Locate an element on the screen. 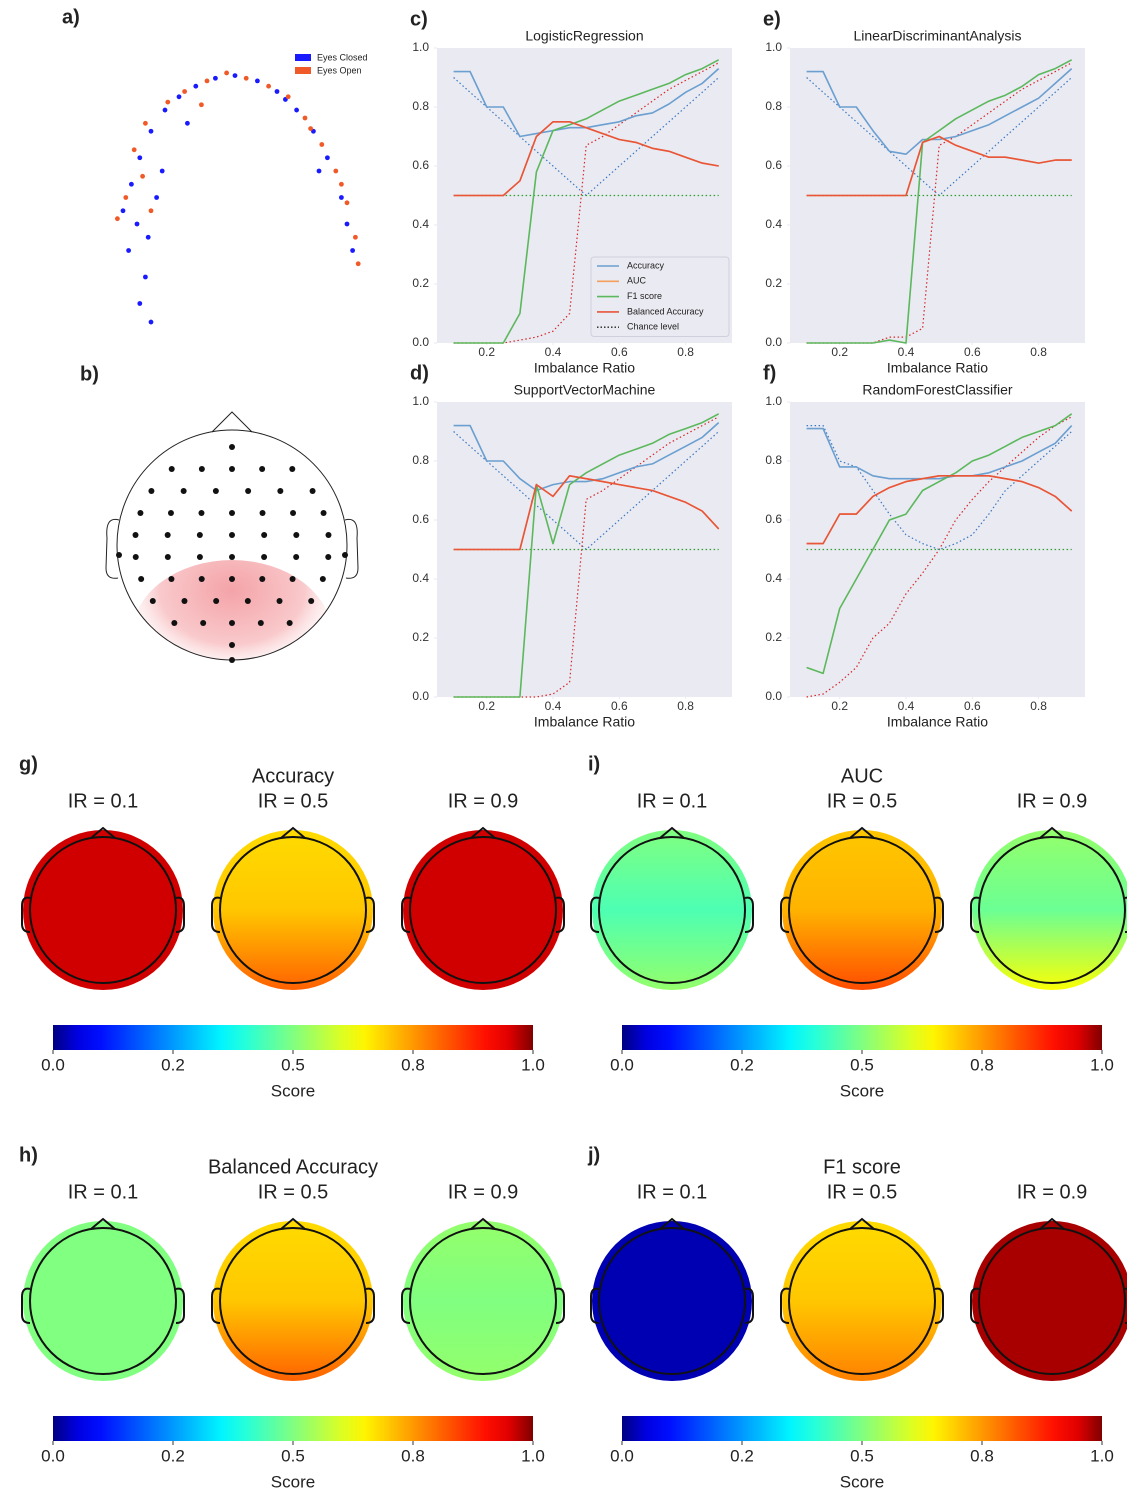  legend-box is located at coordinates (660, 296).